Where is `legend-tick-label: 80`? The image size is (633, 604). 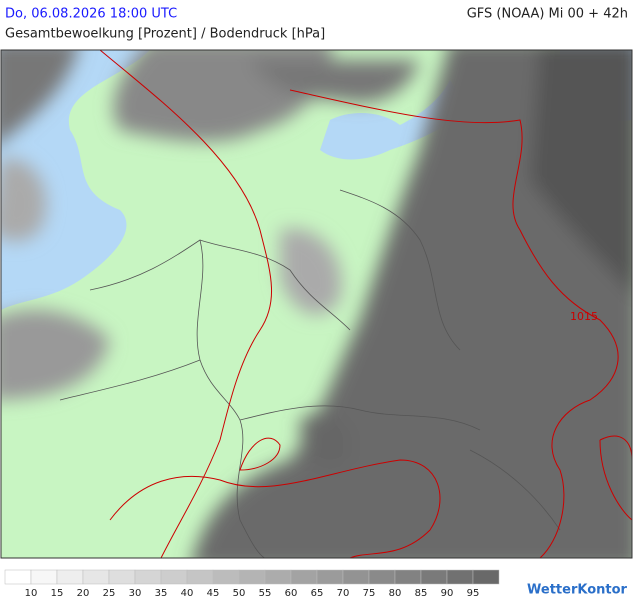 legend-tick-label: 80 is located at coordinates (395, 593).